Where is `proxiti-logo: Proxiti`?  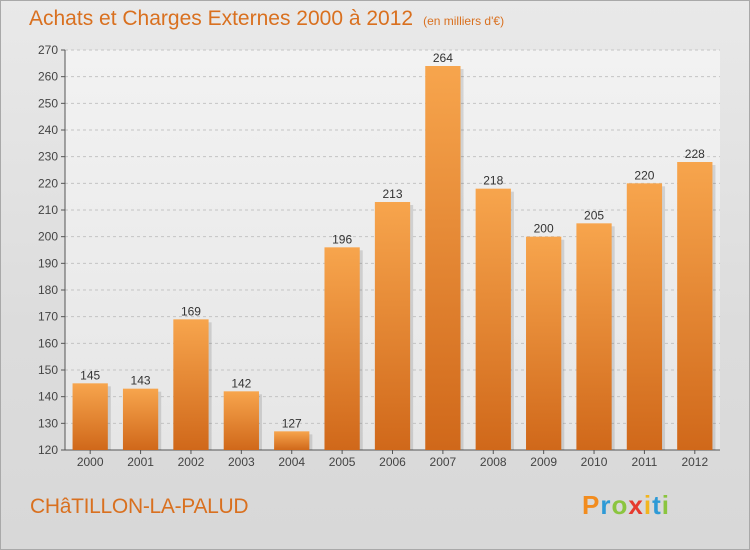
proxiti-logo: Proxiti is located at coordinates (626, 505).